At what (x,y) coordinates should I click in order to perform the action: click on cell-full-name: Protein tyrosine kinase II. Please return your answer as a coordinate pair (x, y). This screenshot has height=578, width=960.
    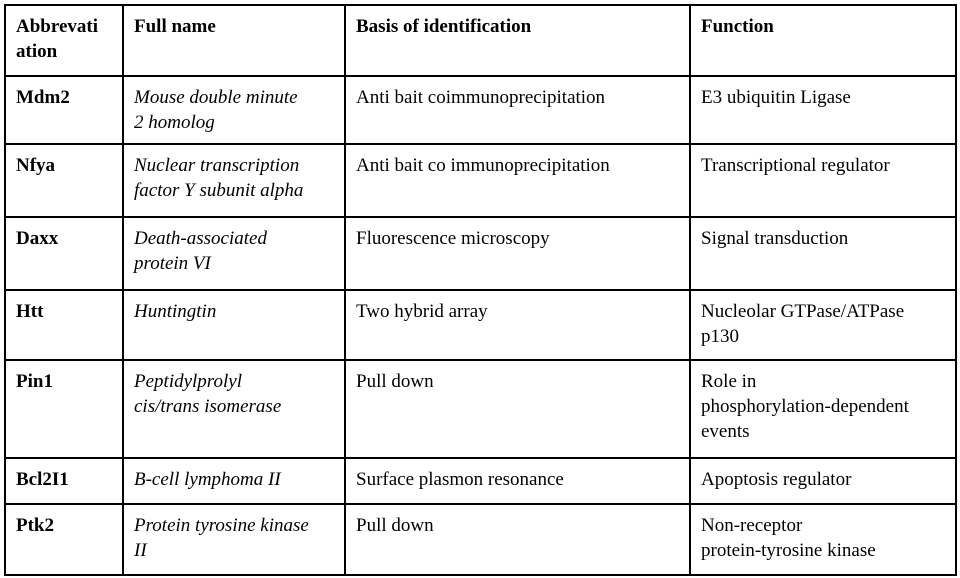
    Looking at the image, I should click on (234, 539).